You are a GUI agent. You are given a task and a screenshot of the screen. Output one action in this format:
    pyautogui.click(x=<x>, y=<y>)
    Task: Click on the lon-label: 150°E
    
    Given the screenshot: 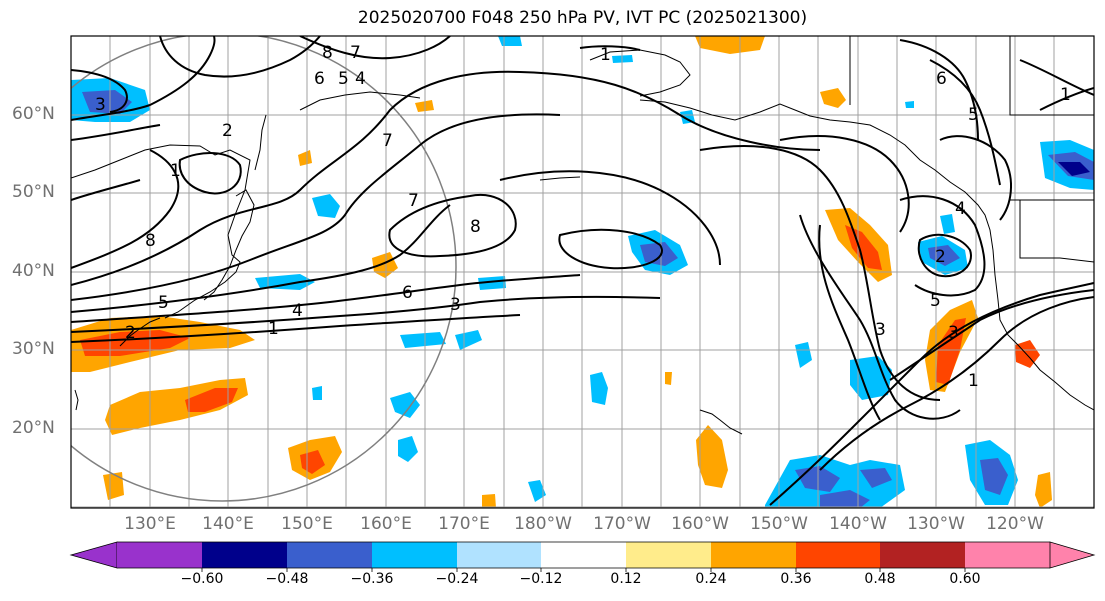 What is the action you would take?
    pyautogui.click(x=307, y=524)
    